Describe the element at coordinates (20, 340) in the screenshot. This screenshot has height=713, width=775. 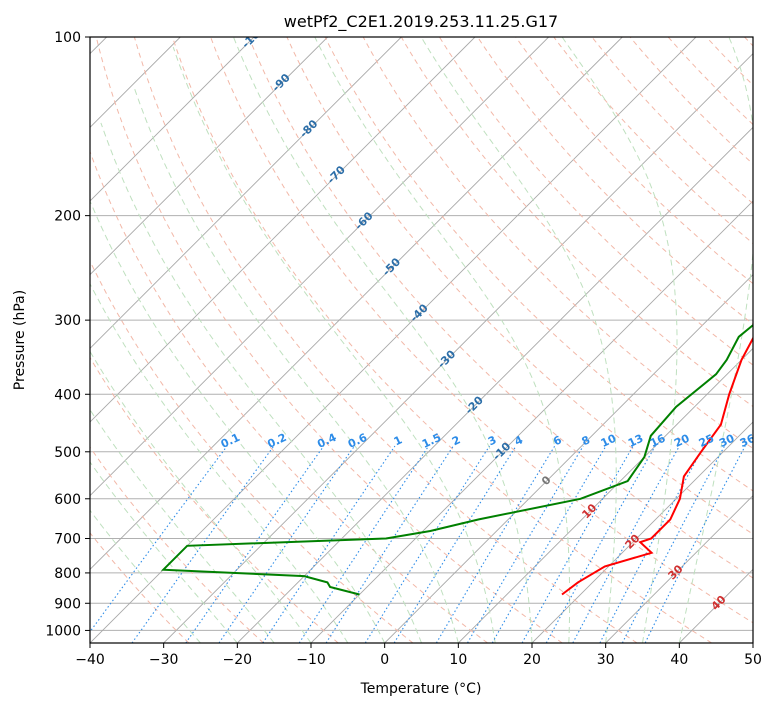
I see `y-axis-title: Pressure (hPa)` at that location.